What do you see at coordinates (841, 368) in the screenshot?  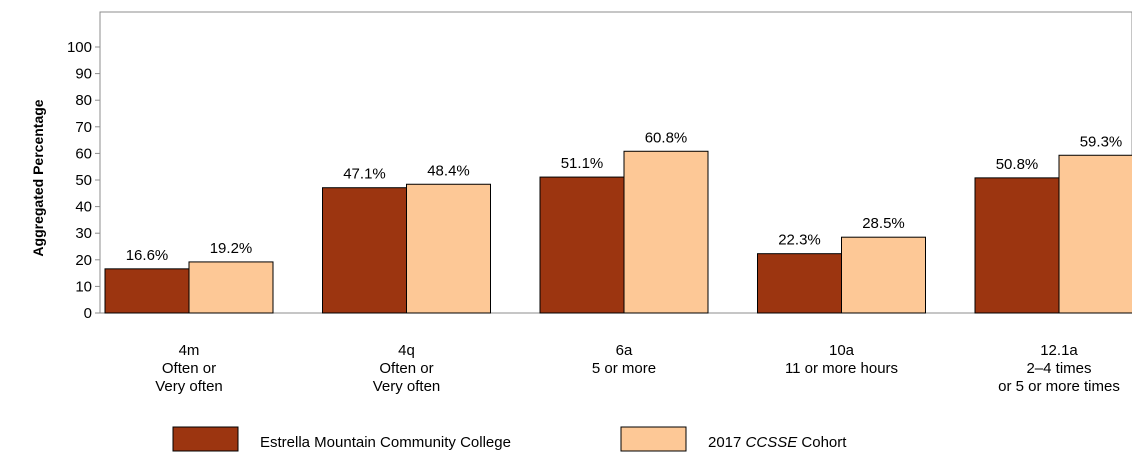 I see `x-category-label: 11 or more hours` at bounding box center [841, 368].